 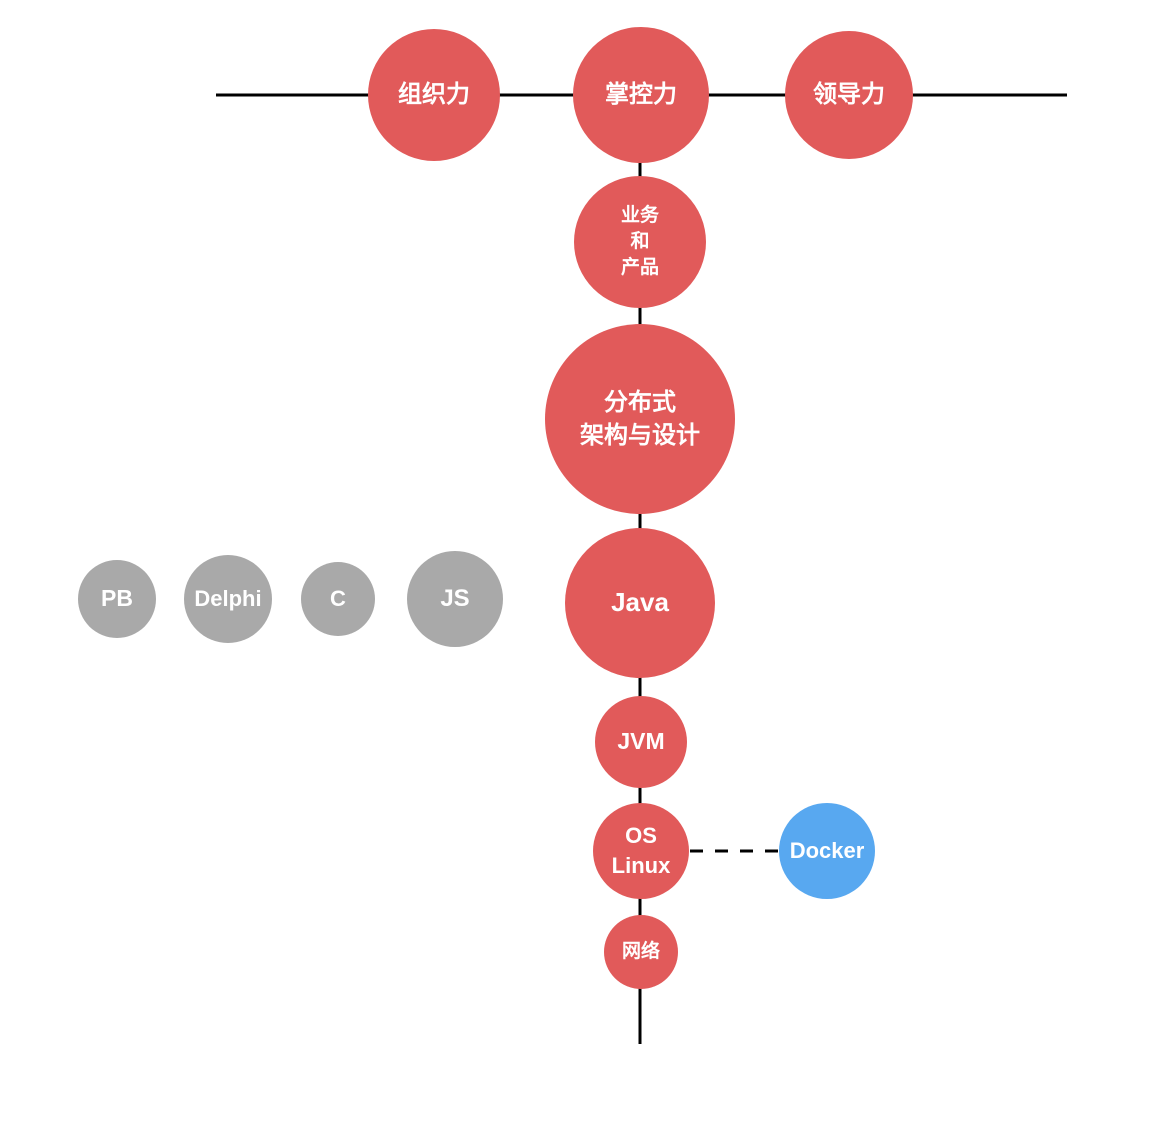 What do you see at coordinates (641, 835) in the screenshot?
I see `node-os-linux-label: OS` at bounding box center [641, 835].